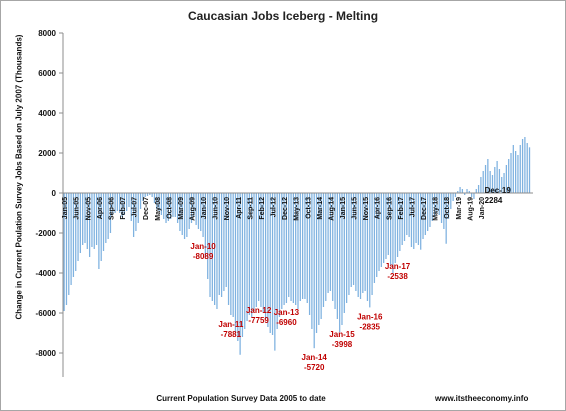  What do you see at coordinates (123, 208) in the screenshot?
I see `x-tick-label: Feb-07` at bounding box center [123, 208].